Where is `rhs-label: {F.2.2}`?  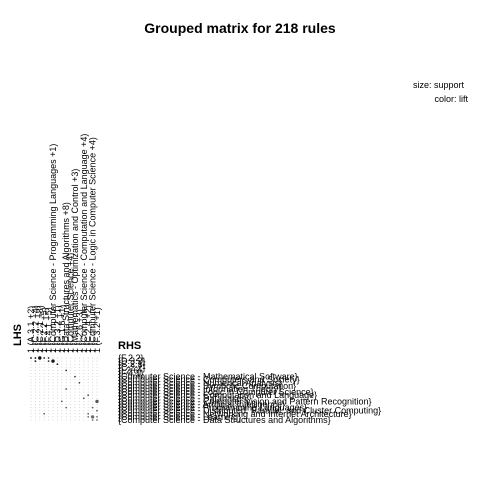
rhs-label: {F.2.2} is located at coordinates (131, 358).